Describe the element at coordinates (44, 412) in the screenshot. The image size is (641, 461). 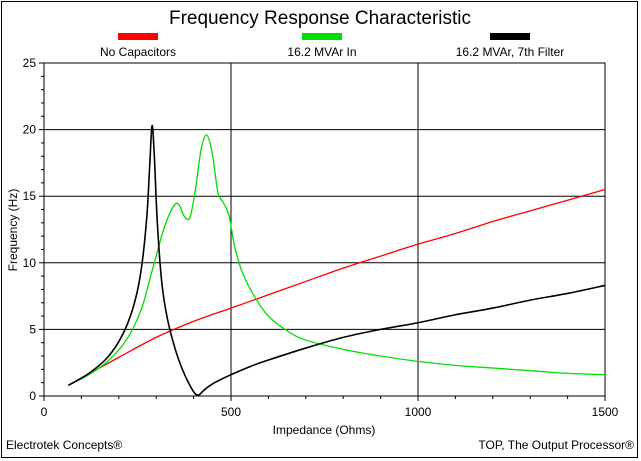
I see `x-tick-label-0: 0` at that location.